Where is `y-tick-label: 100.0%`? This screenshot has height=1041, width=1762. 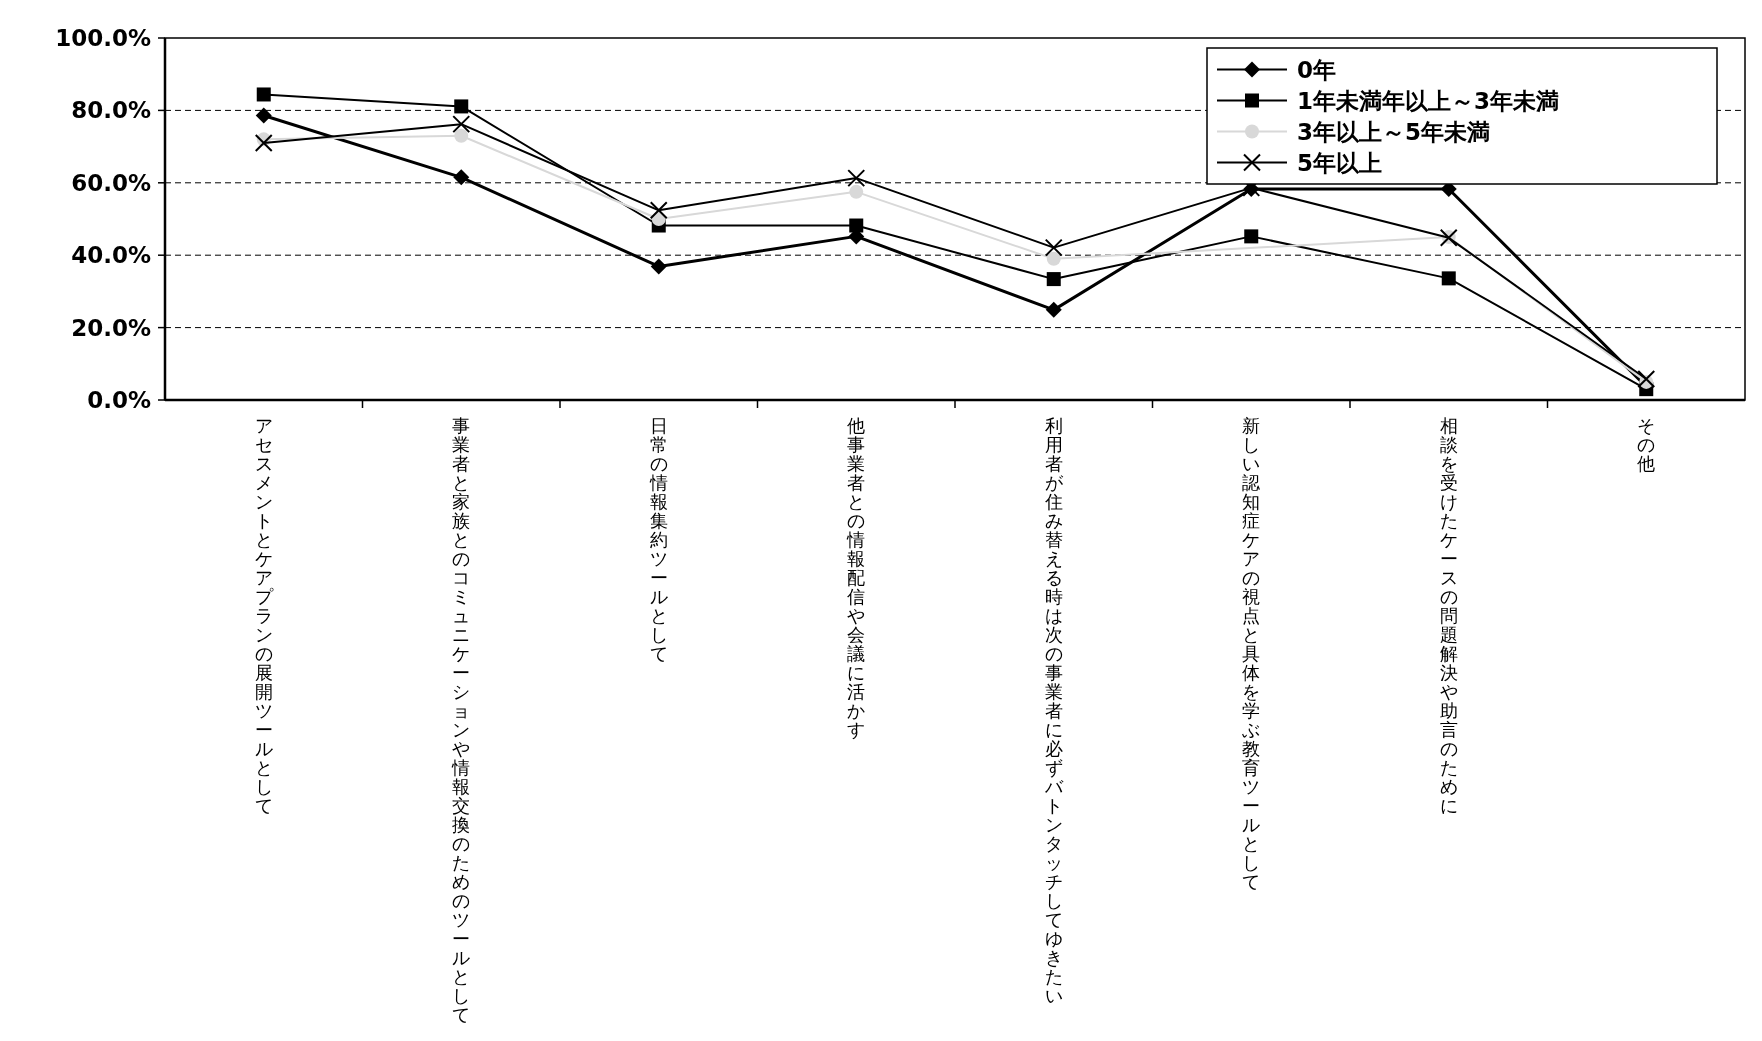
y-tick-label: 100.0% is located at coordinates (103, 38).